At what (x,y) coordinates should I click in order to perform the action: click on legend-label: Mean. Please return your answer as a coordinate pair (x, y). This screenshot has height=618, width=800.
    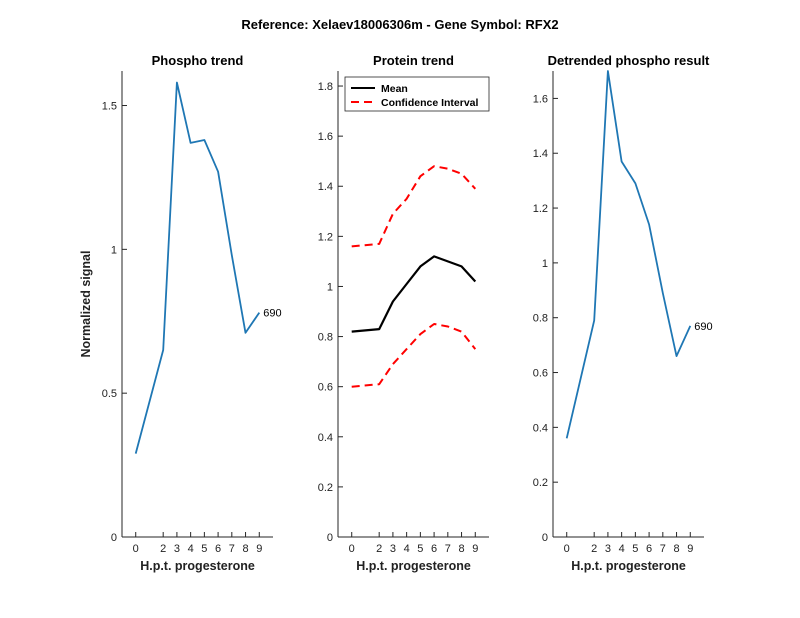
    Looking at the image, I should click on (394, 89).